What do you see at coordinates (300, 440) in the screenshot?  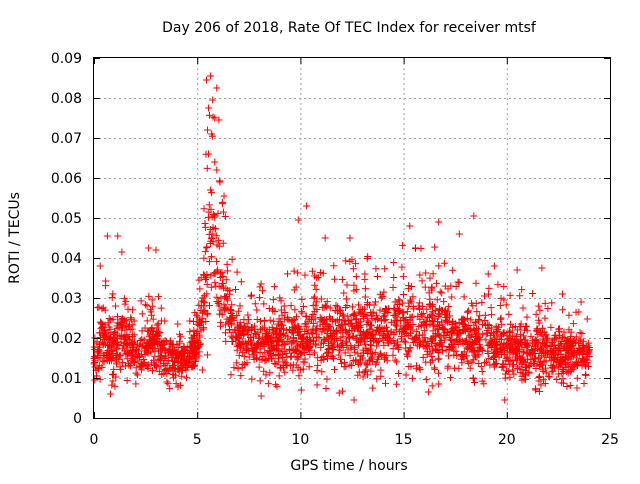 I see `x-tick-label: 10` at bounding box center [300, 440].